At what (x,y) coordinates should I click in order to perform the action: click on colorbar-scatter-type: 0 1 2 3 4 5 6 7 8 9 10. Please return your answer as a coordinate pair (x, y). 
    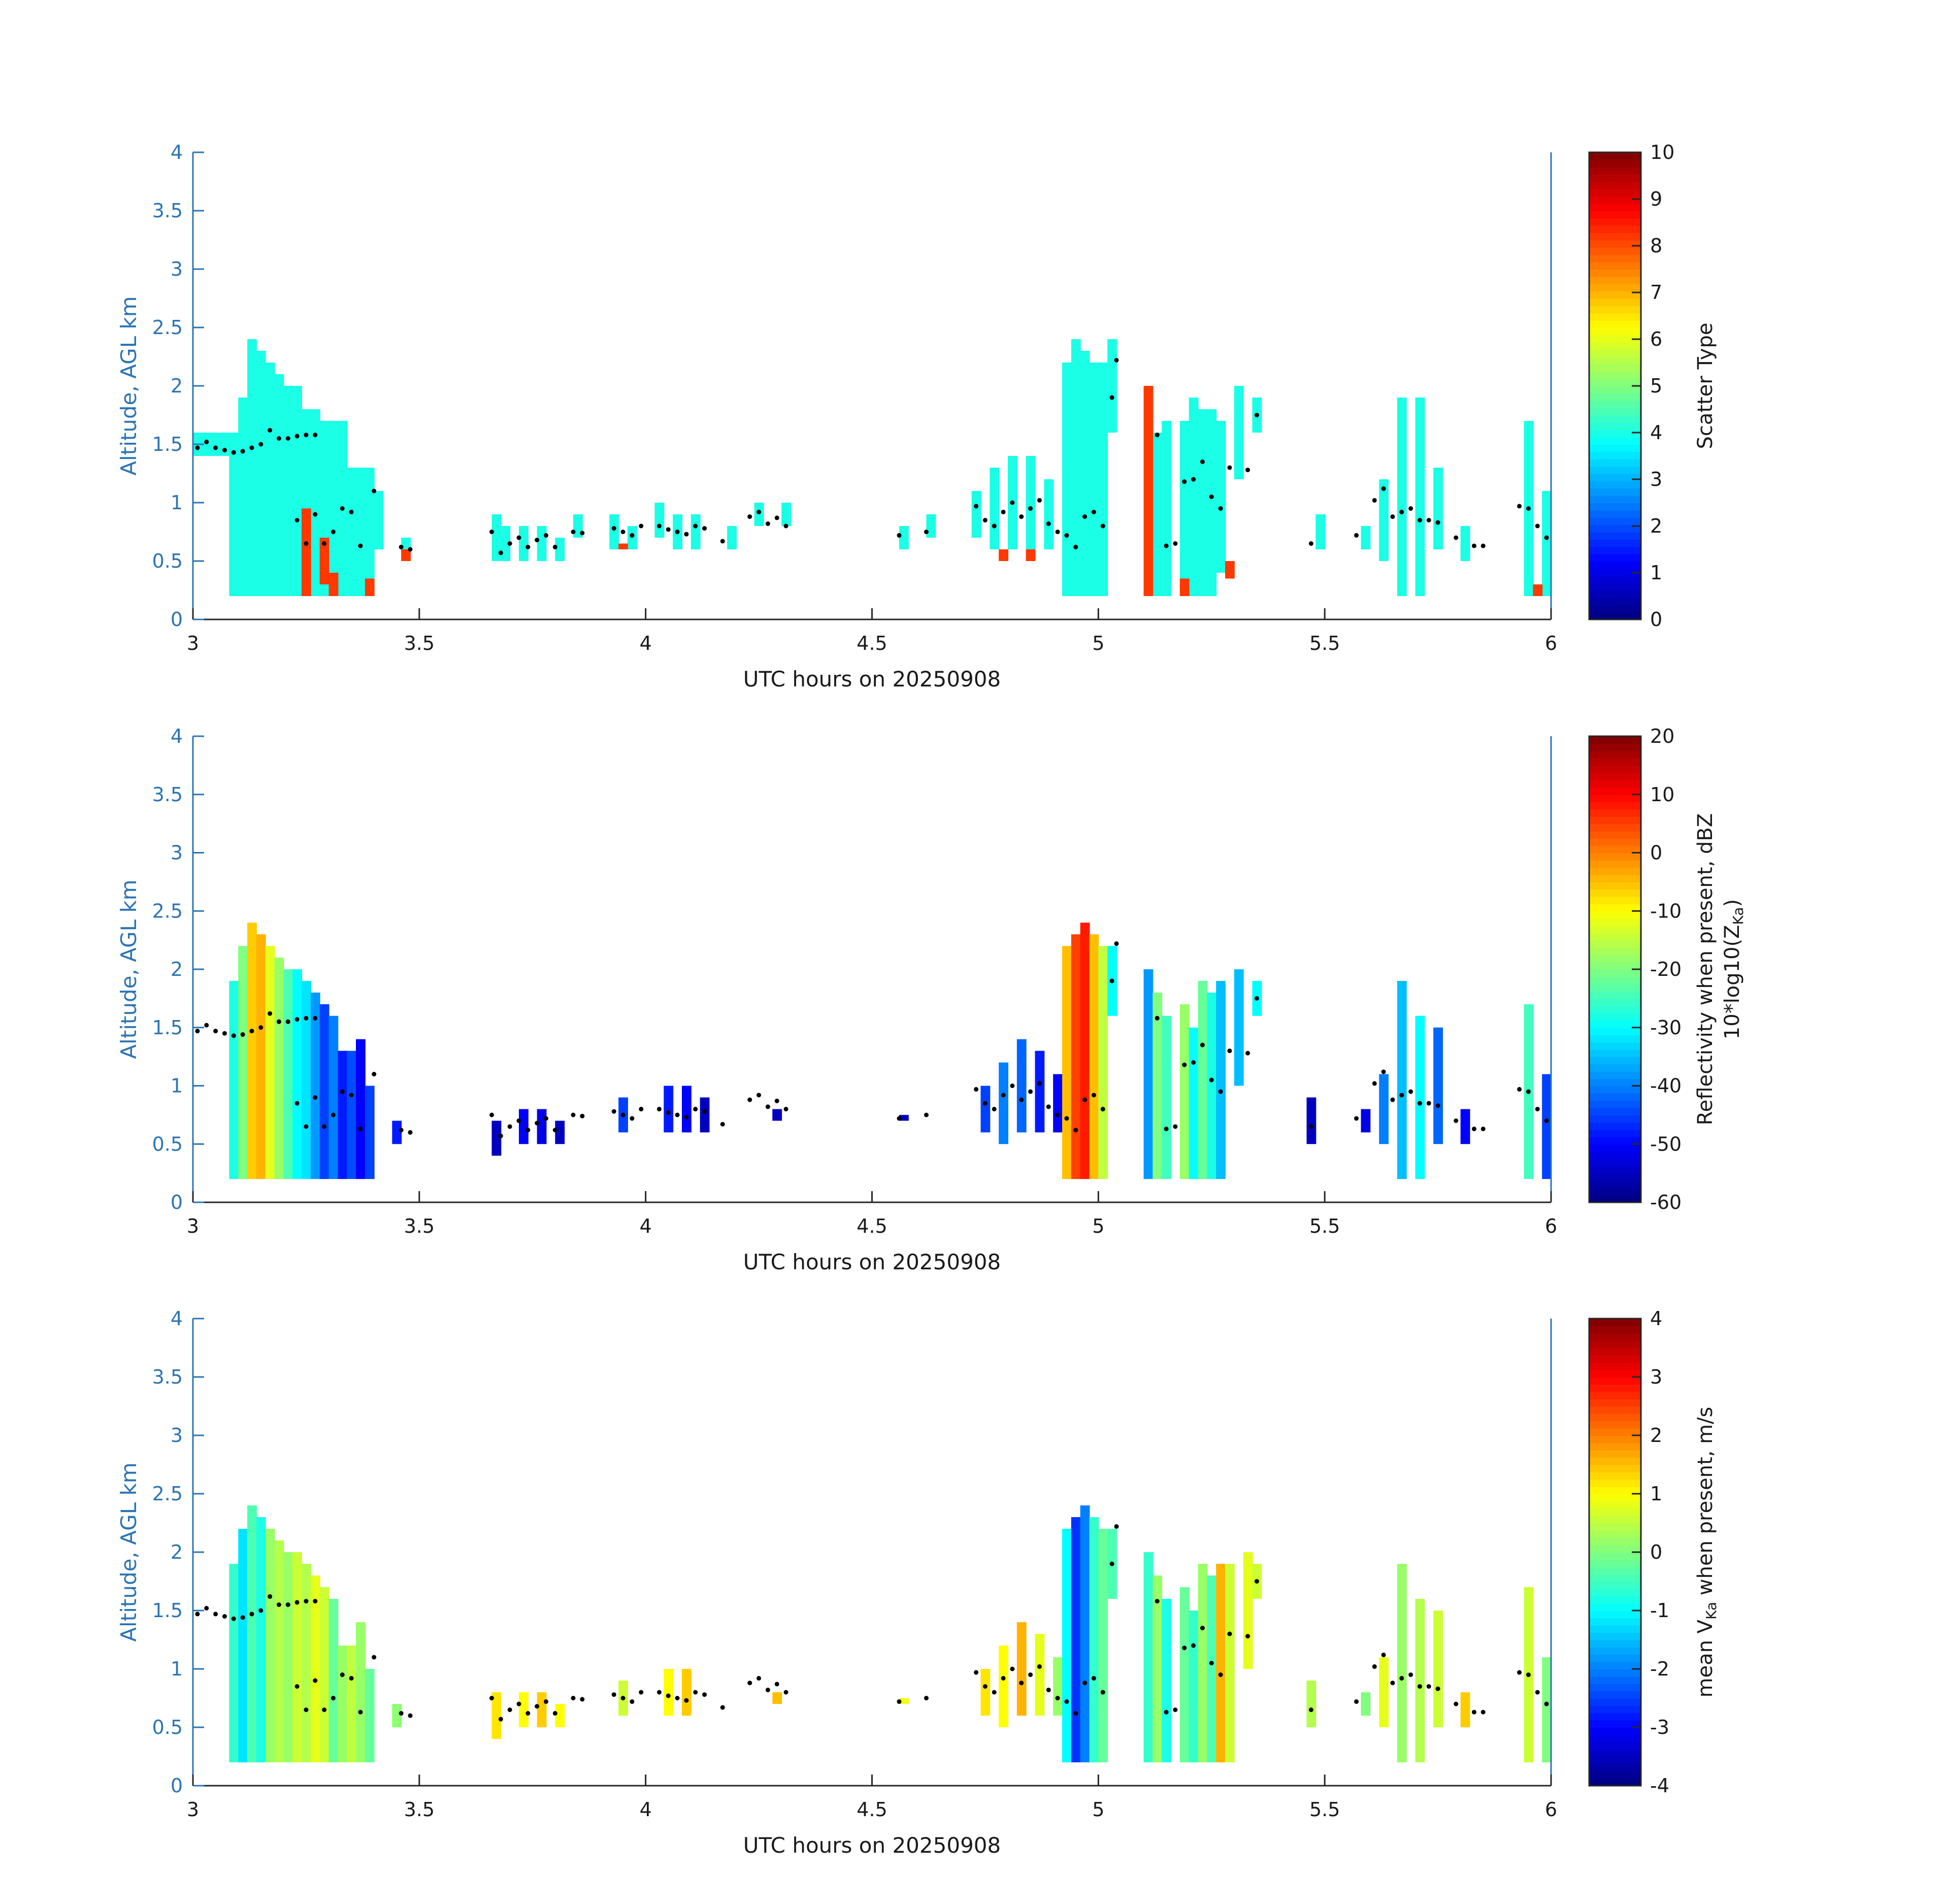
    Looking at the image, I should click on (1631, 386).